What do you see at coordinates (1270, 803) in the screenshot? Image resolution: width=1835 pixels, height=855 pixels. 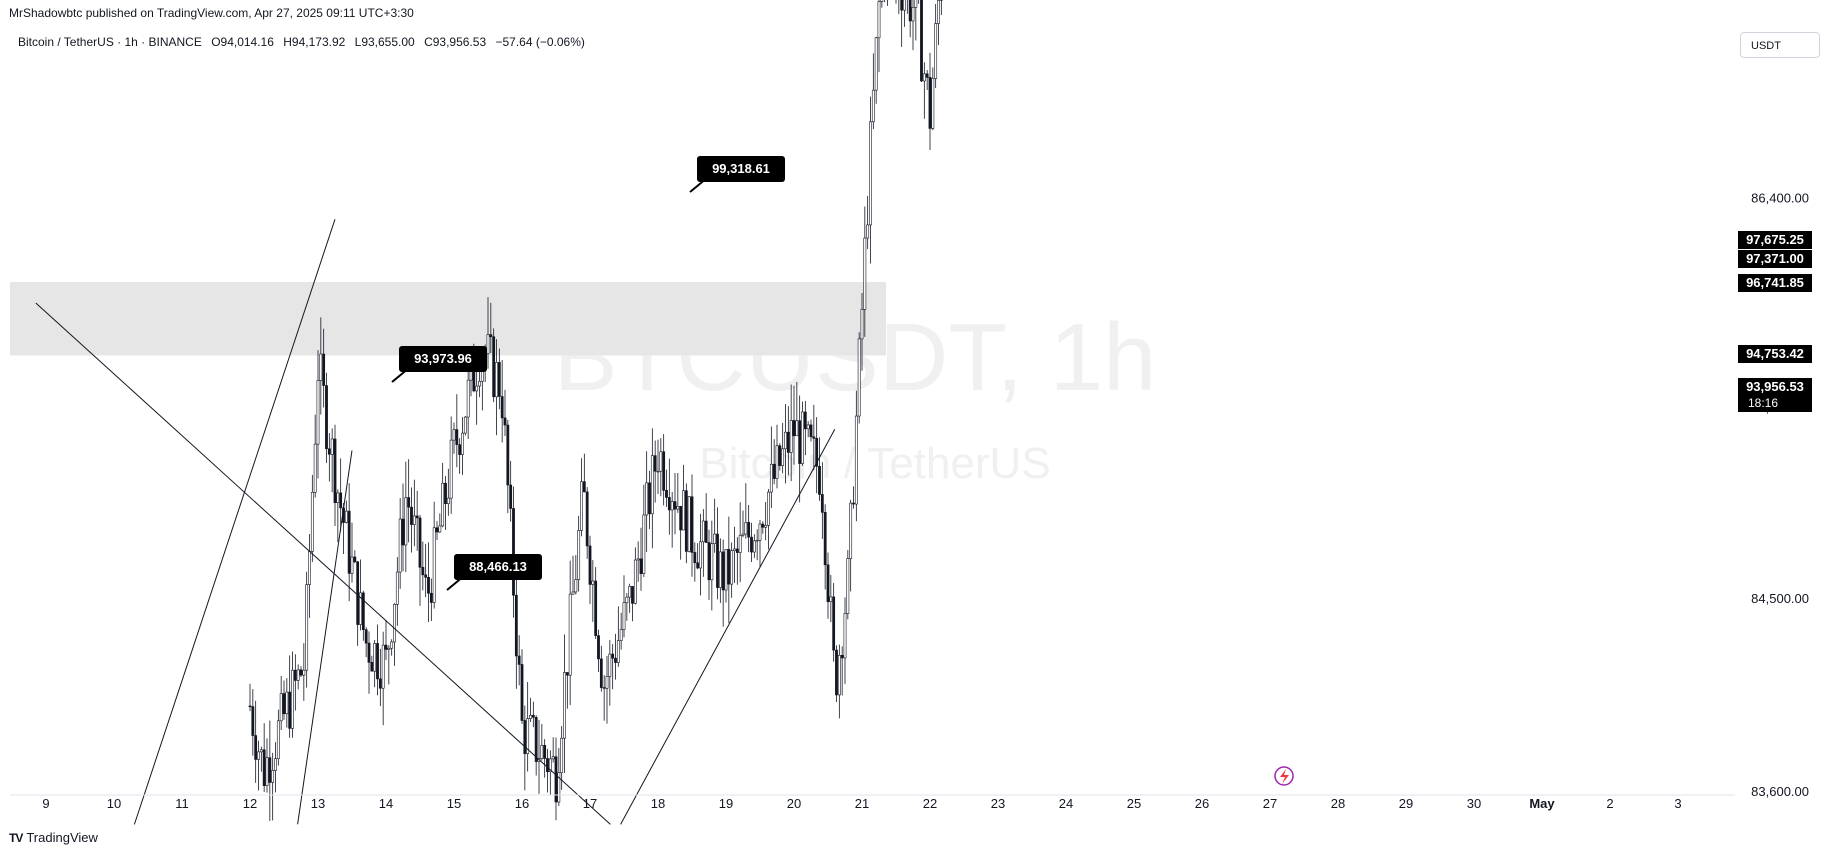 I see `time-tick-label: 27` at bounding box center [1270, 803].